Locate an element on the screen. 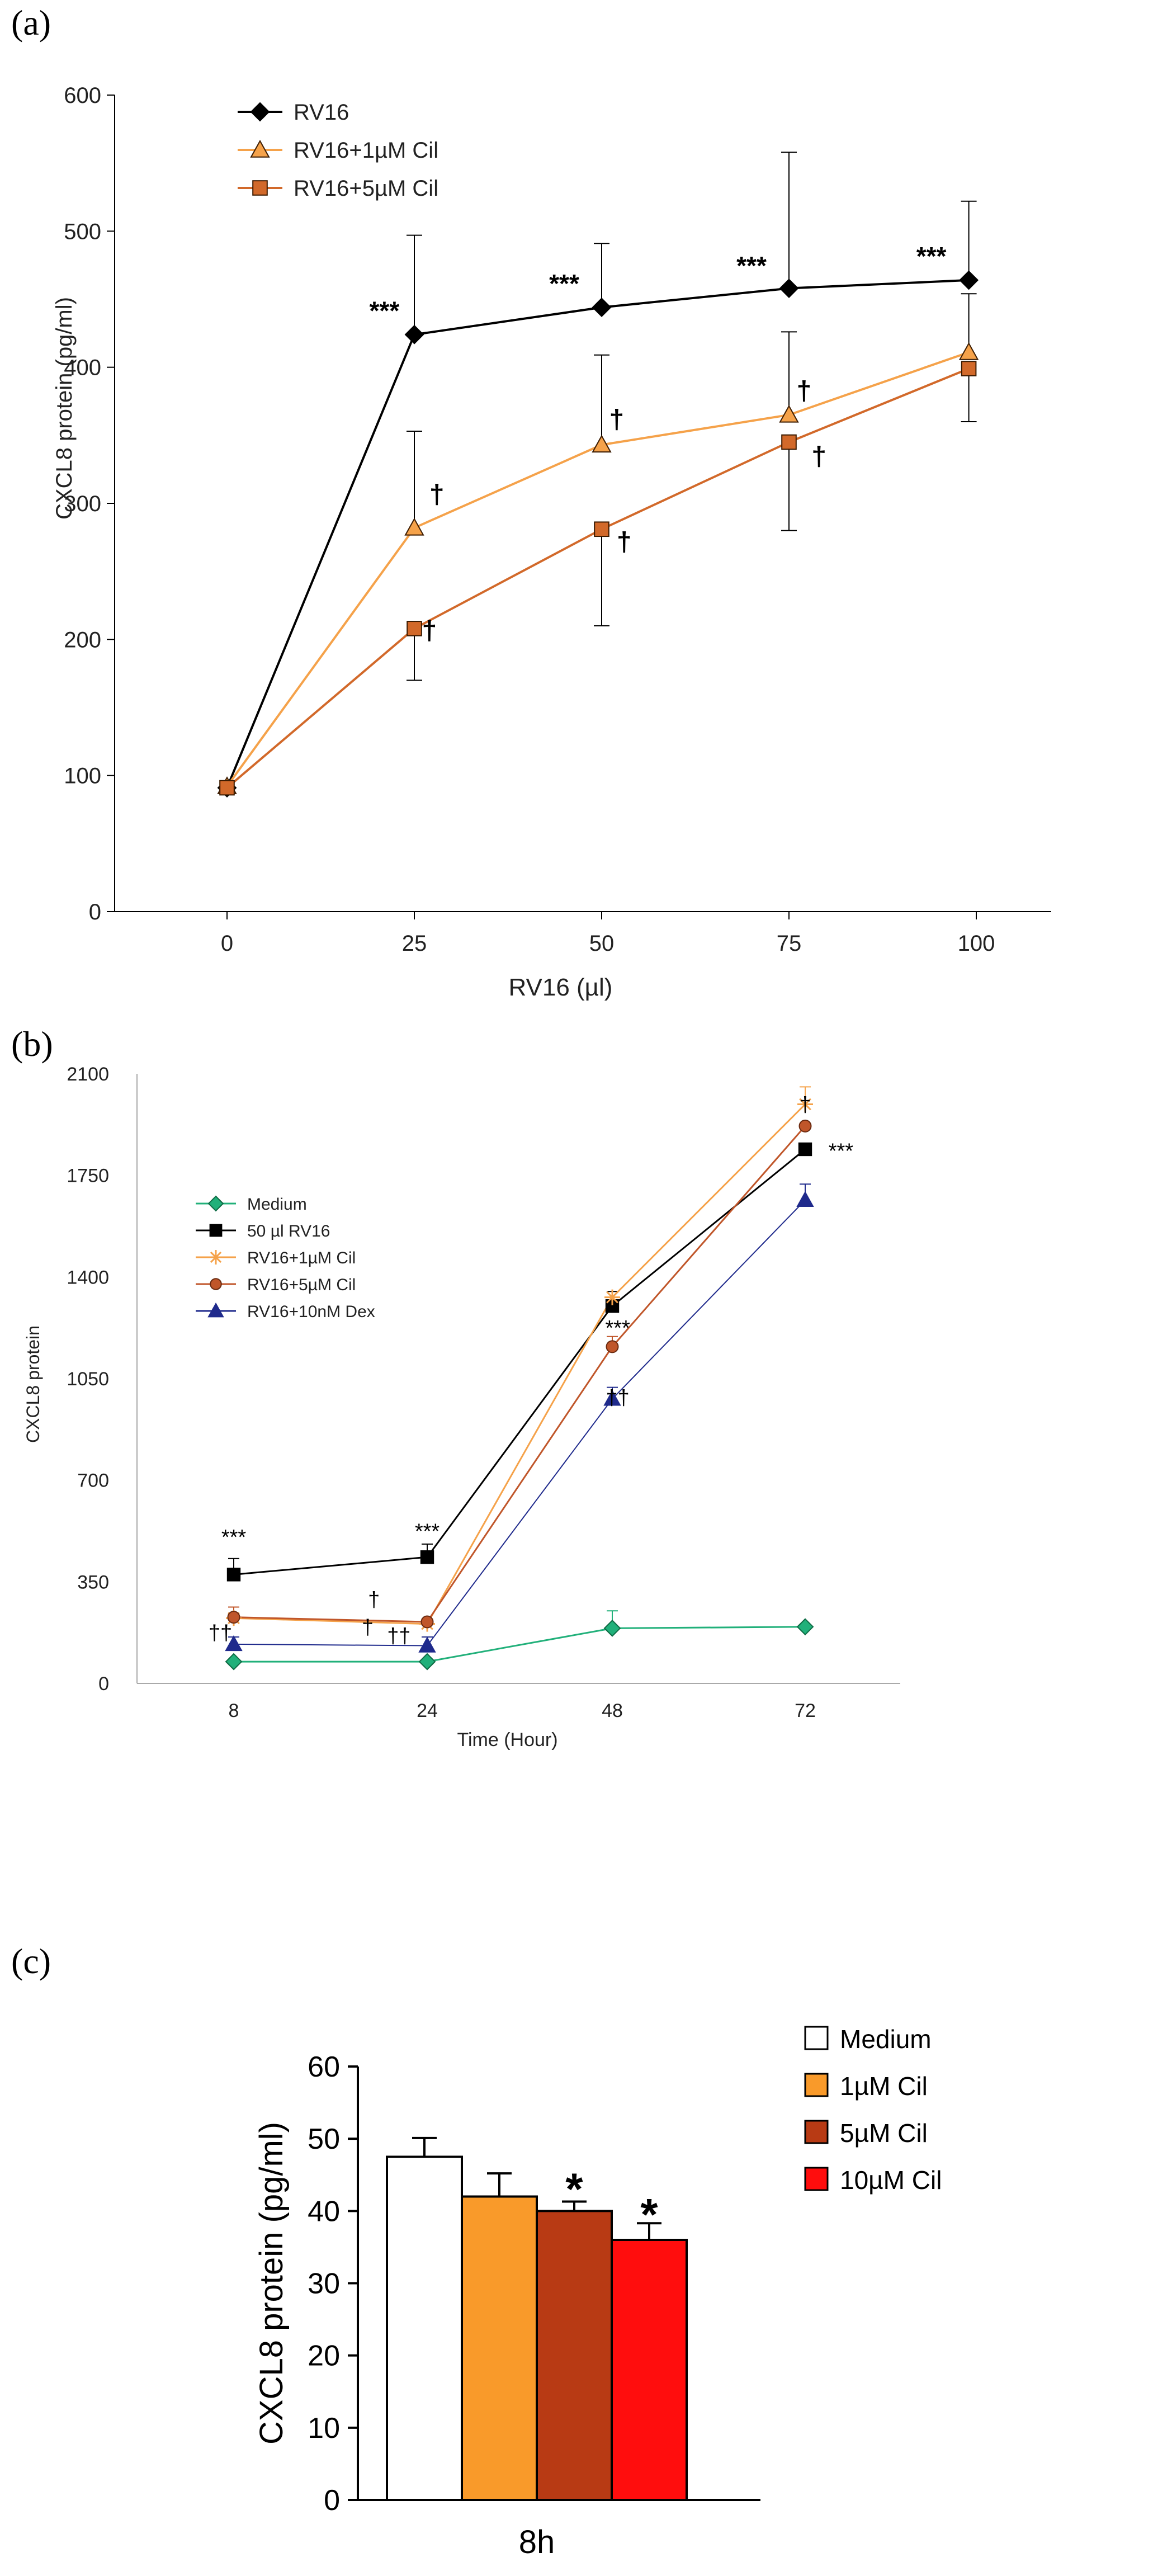 The image size is (1172, 2576). legend-label: 5µM Cil is located at coordinates (884, 2133).